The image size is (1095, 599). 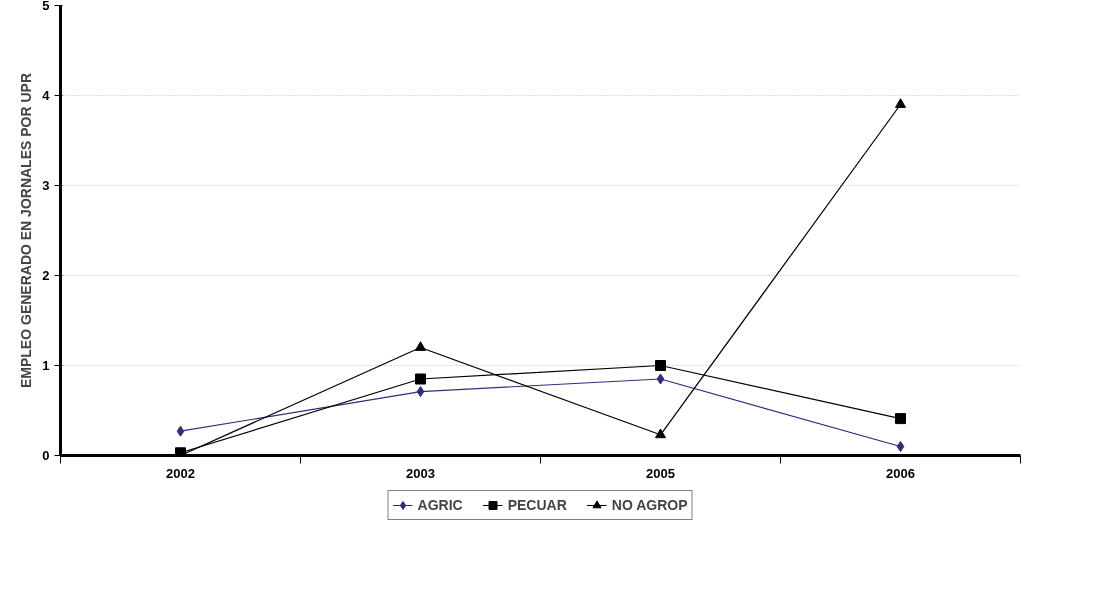 I want to click on y-tick-label: 2, so click(x=46, y=275).